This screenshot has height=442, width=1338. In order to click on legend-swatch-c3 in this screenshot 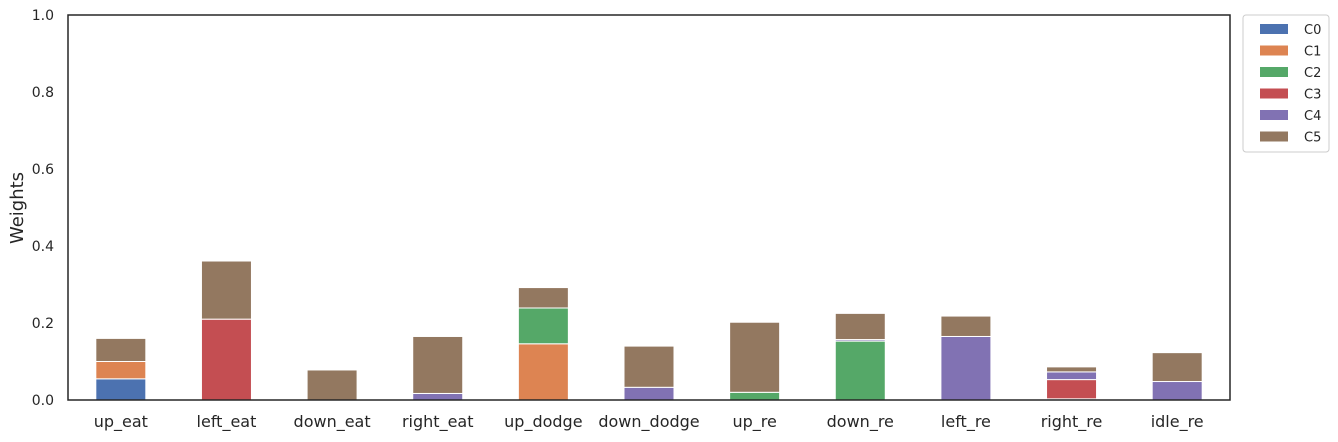, I will do `click(1274, 93)`.